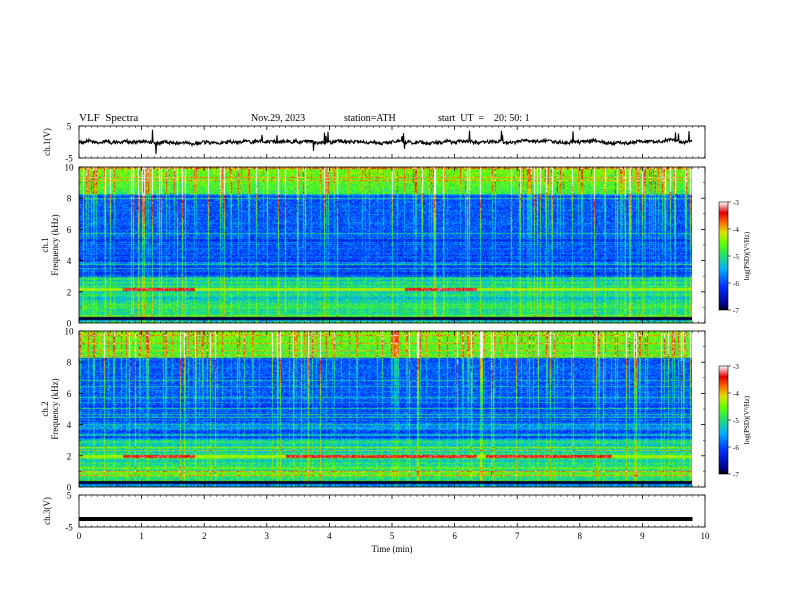  I want to click on ch1-colorbar-label: log(PSD)(V²/Hz), so click(747, 255).